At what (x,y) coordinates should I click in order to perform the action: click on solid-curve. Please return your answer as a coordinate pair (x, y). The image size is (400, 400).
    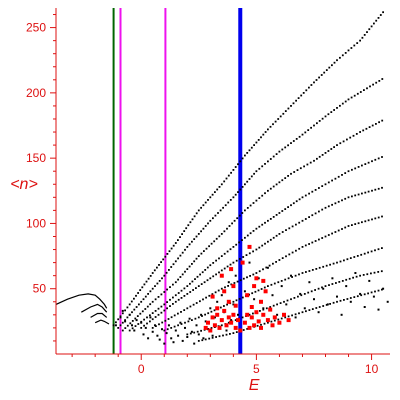
    Looking at the image, I should click on (102, 322).